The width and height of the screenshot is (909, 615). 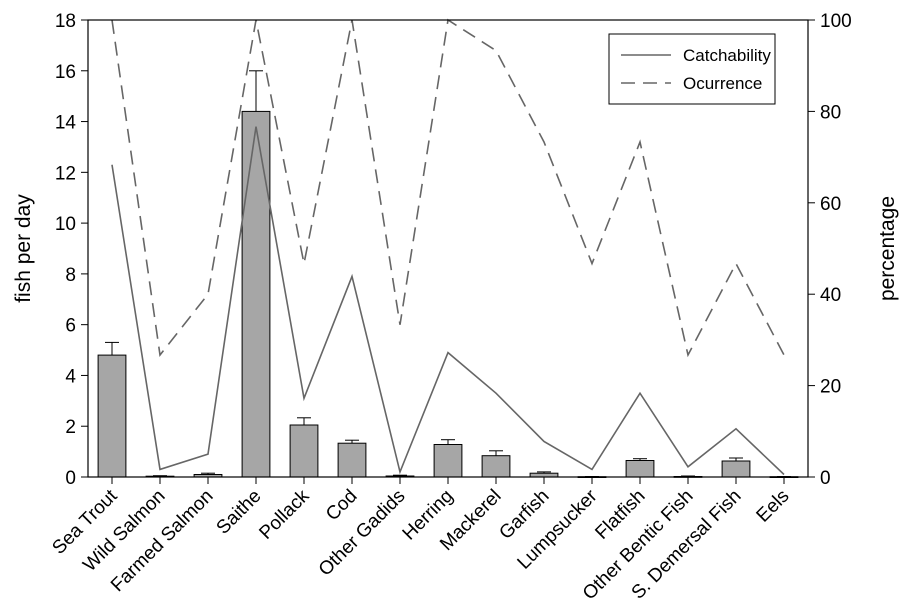 I want to click on left-tick-label: 16, so click(x=65, y=72).